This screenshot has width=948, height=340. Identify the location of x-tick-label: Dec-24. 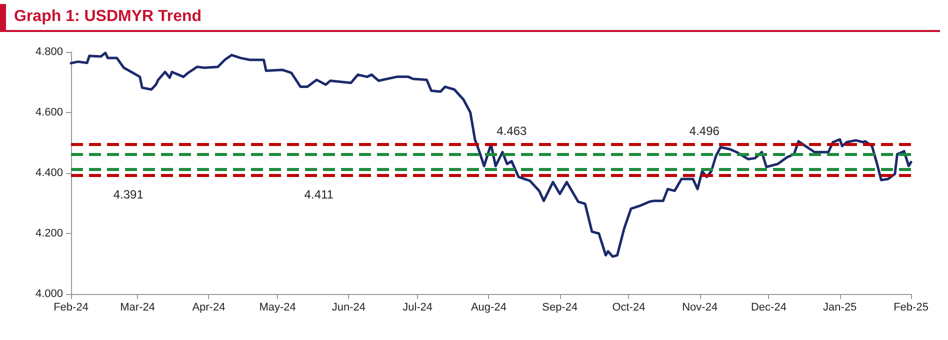
(768, 308).